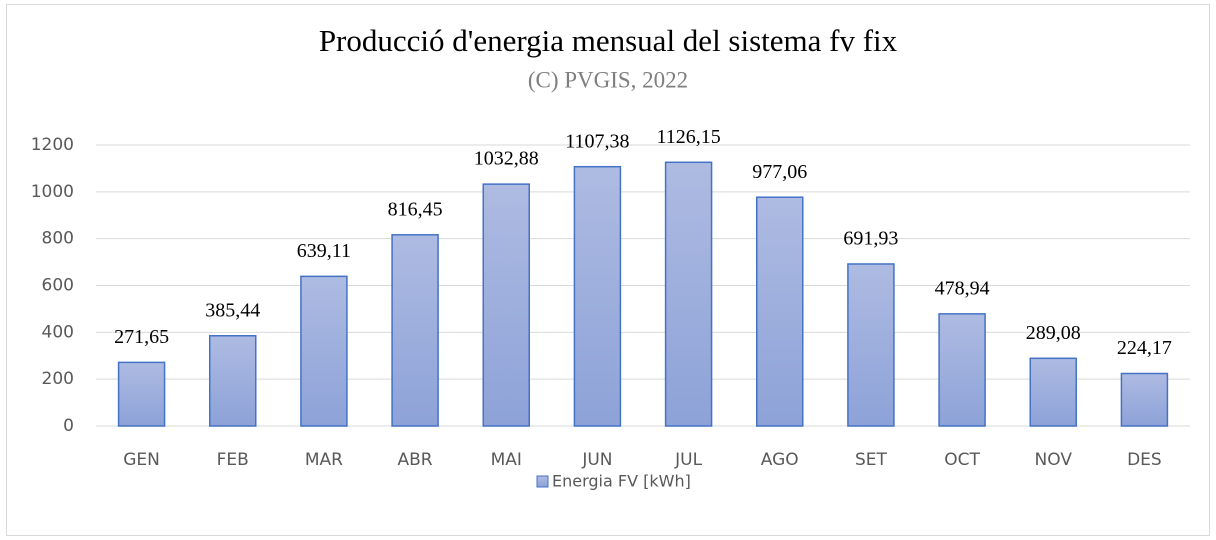 The width and height of the screenshot is (1216, 540). Describe the element at coordinates (1144, 348) in the screenshot. I see `data-label: 224,17` at that location.